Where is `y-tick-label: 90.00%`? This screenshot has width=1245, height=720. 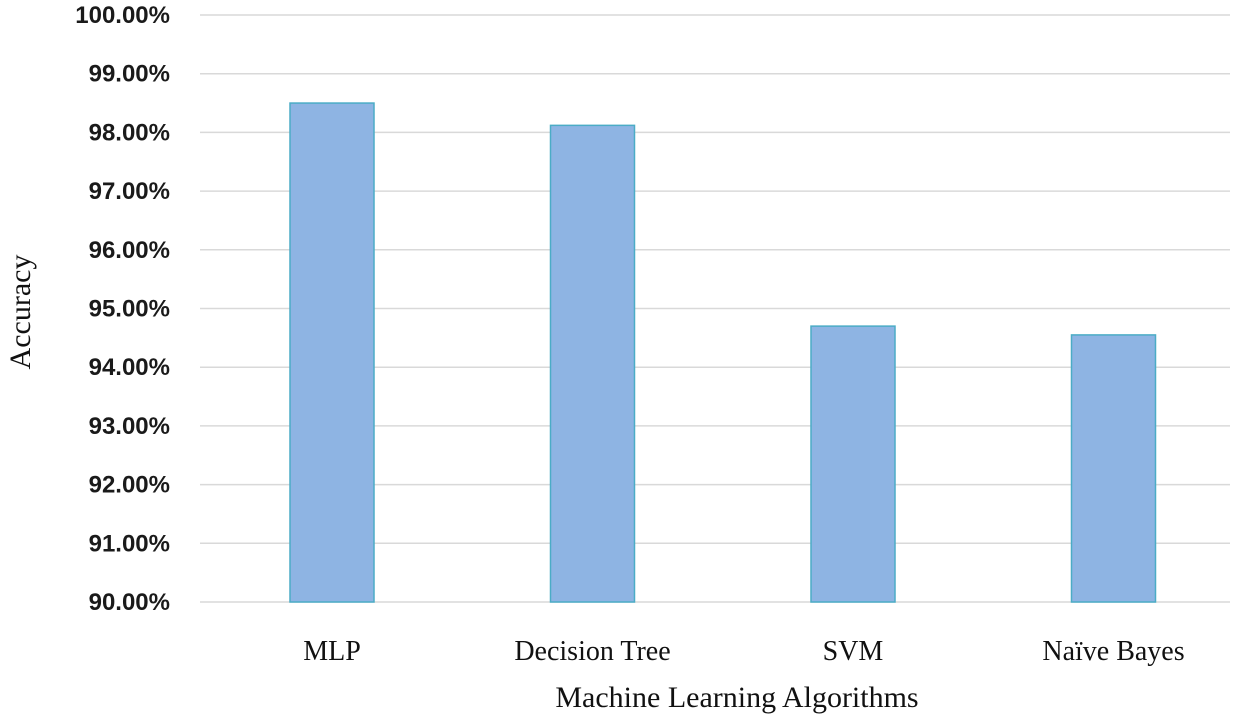
y-tick-label: 90.00% is located at coordinates (129, 602).